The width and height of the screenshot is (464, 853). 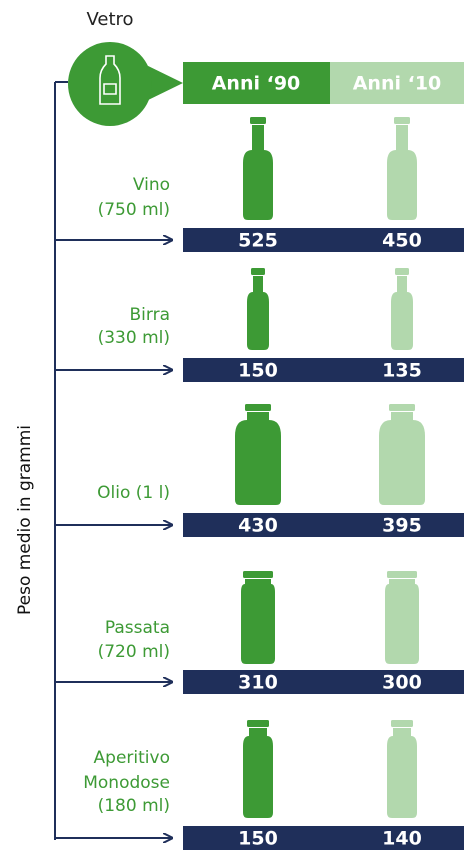 What do you see at coordinates (258, 683) in the screenshot?
I see `value: 310` at bounding box center [258, 683].